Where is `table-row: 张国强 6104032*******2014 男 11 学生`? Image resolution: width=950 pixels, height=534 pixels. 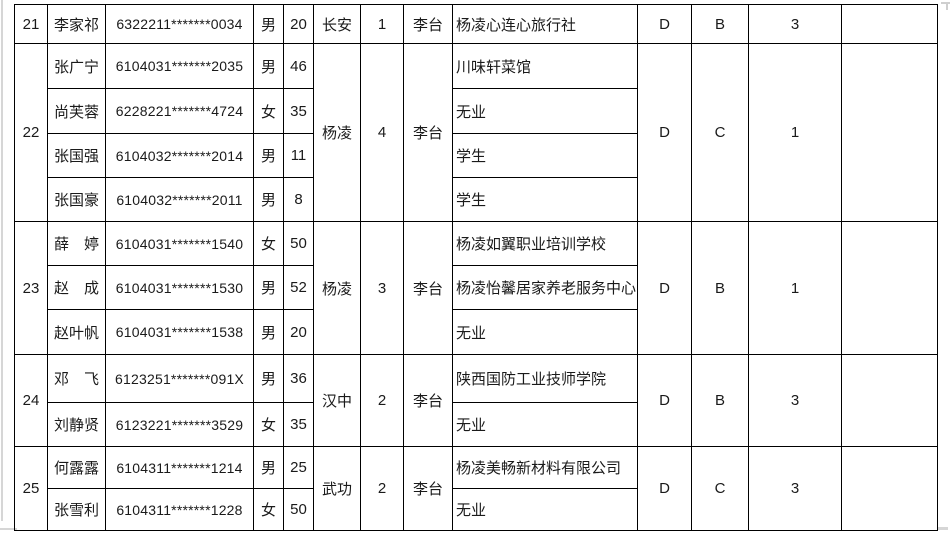 table-row: 张国强 6104032*******2014 男 11 学生 is located at coordinates (476, 155).